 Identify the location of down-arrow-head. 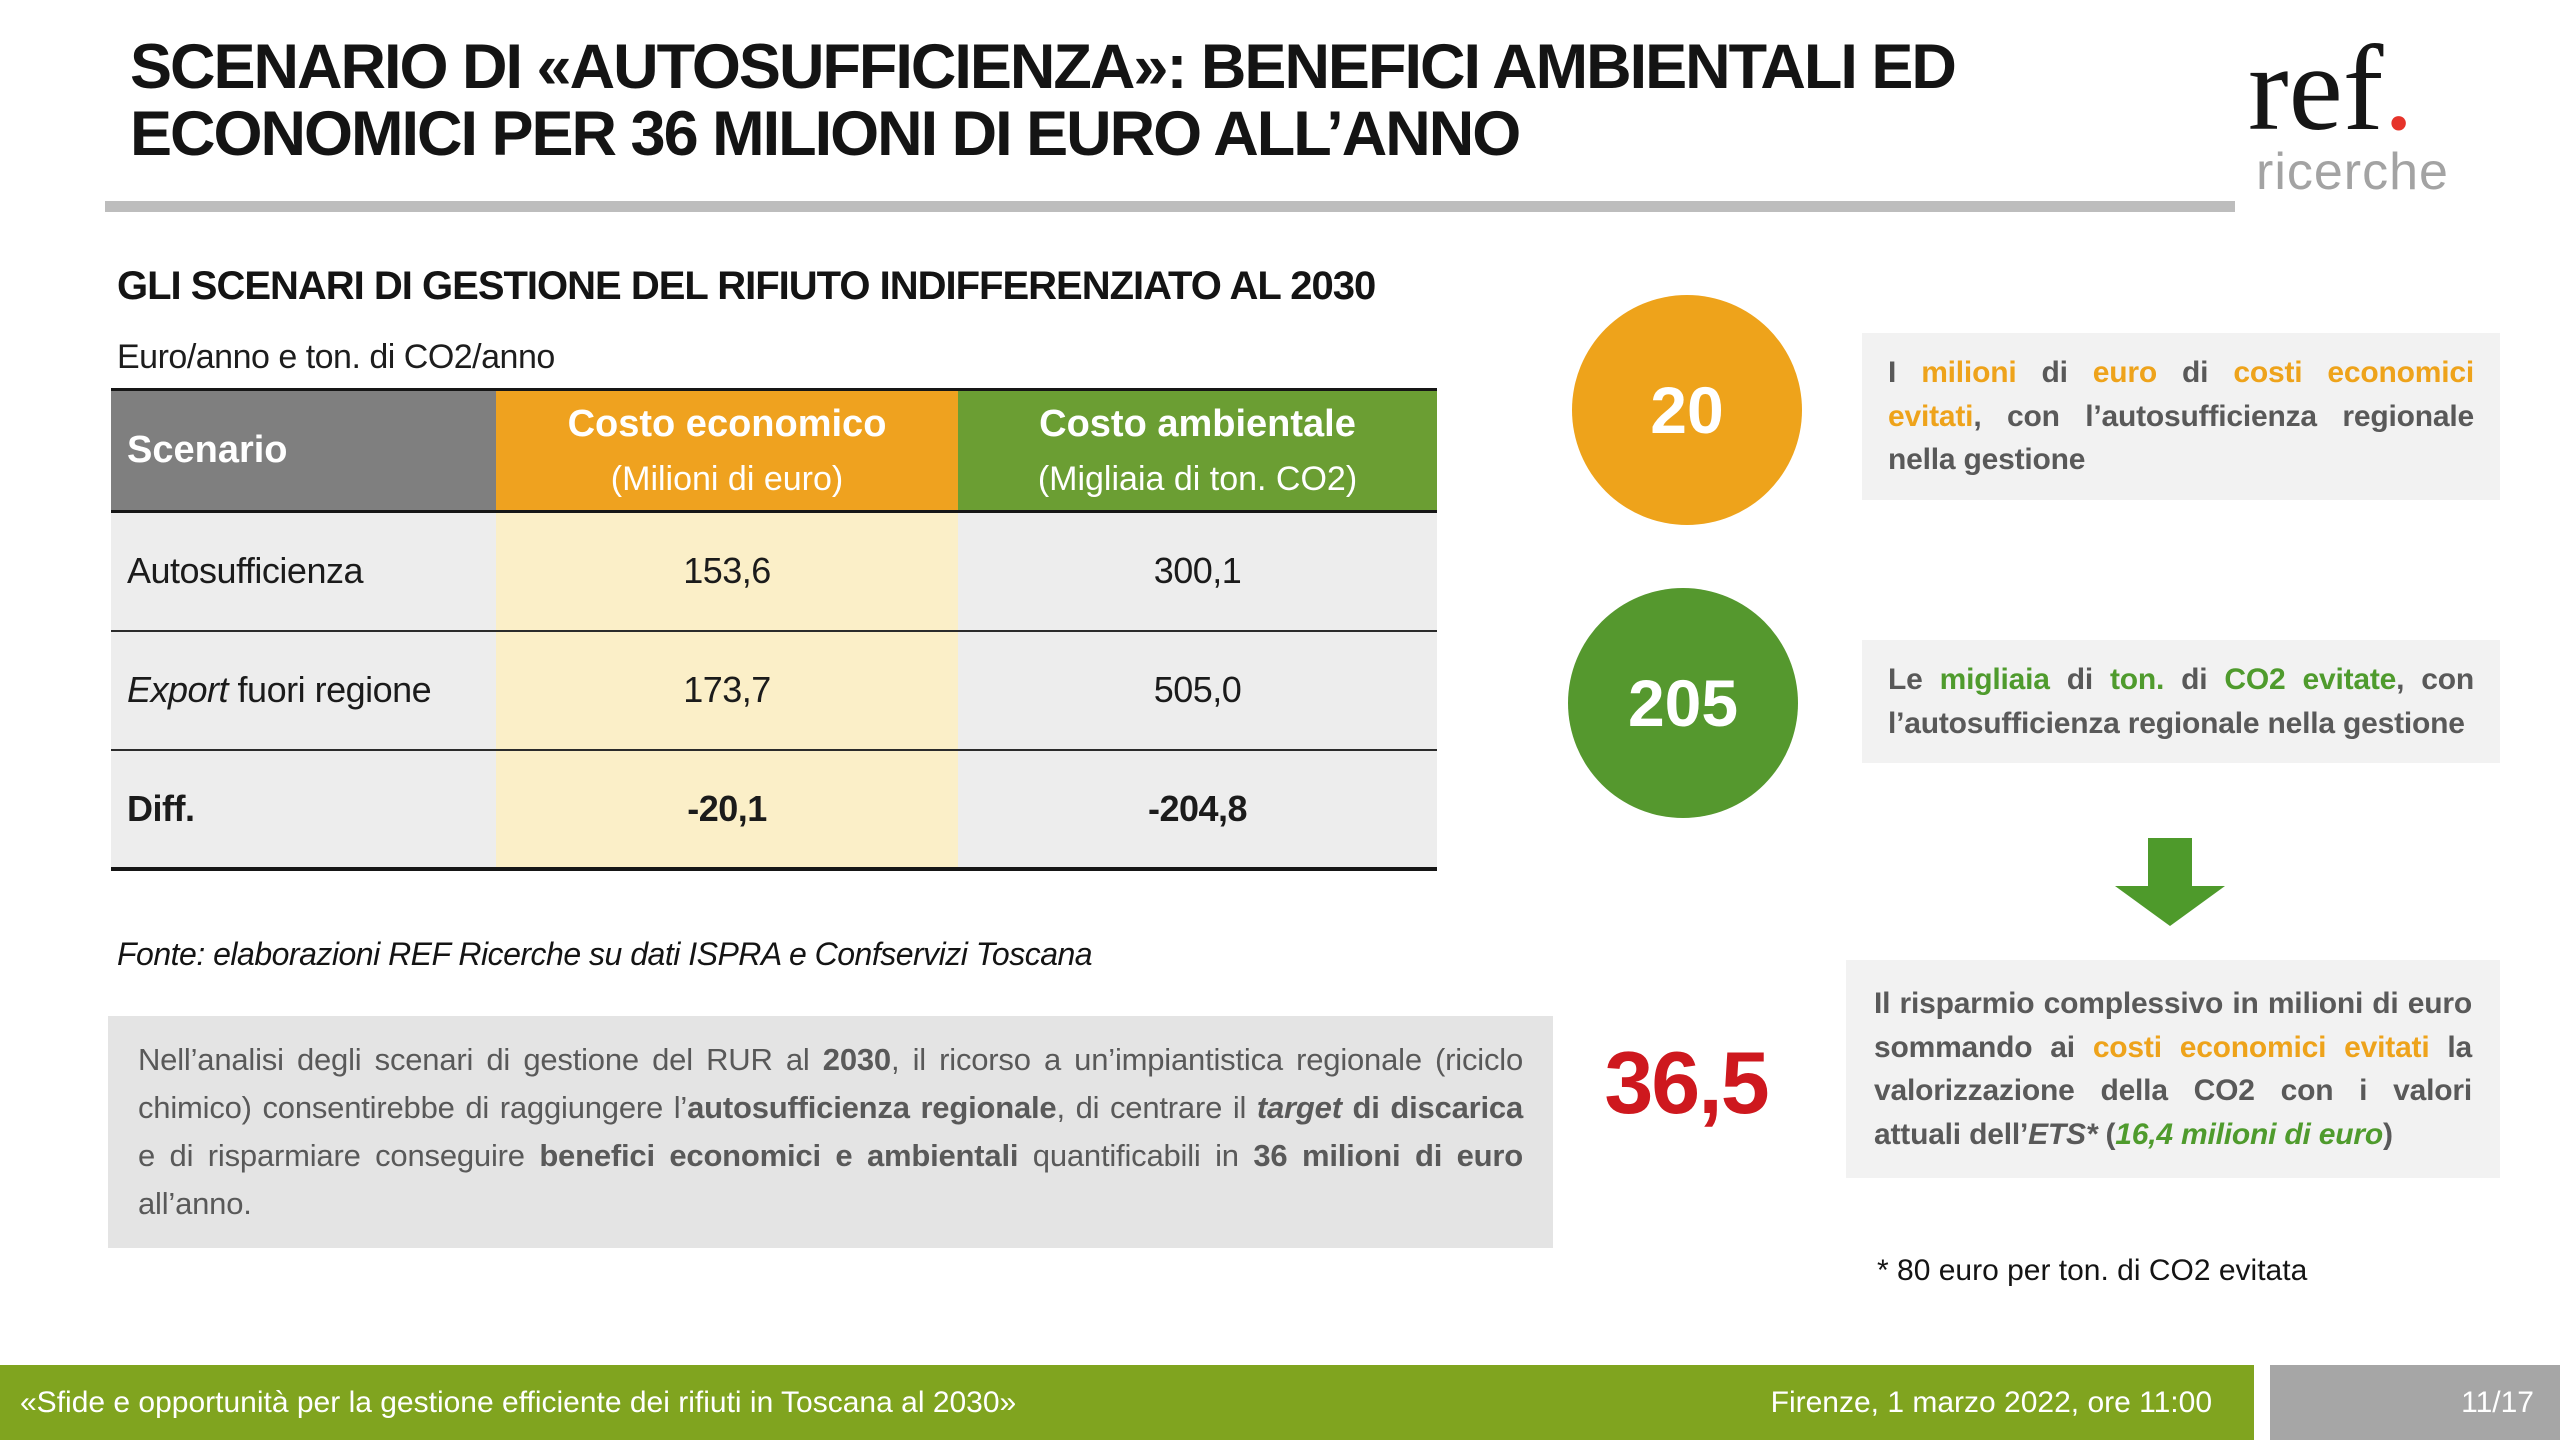
(2170, 906).